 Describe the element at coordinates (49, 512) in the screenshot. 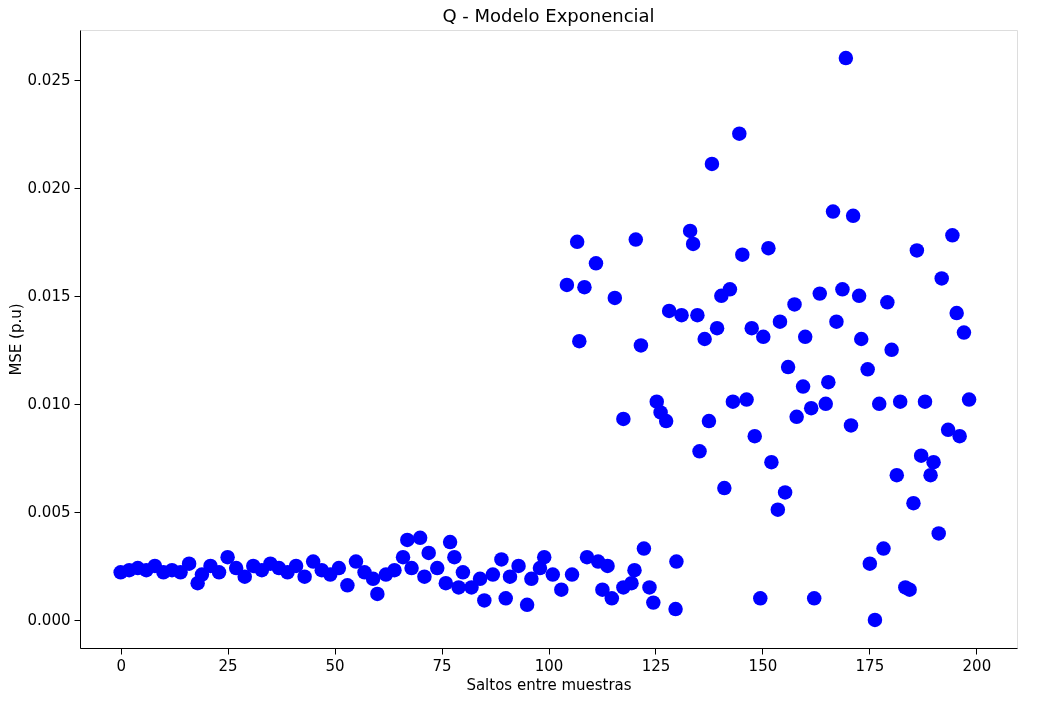

I see `y-tick-label: 0.005` at that location.